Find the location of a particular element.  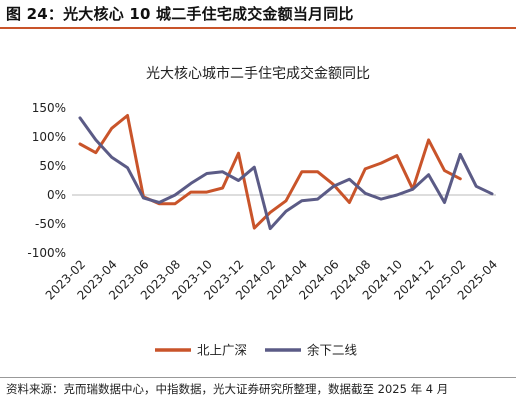

legend-label-2: 余下二线 is located at coordinates (332, 350).